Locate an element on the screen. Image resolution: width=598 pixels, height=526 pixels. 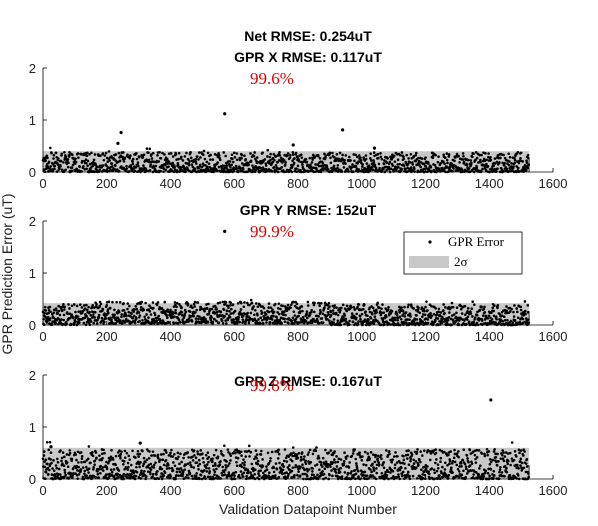
panel-title: GPR Z RMSE: 0.167uT is located at coordinates (308, 381).